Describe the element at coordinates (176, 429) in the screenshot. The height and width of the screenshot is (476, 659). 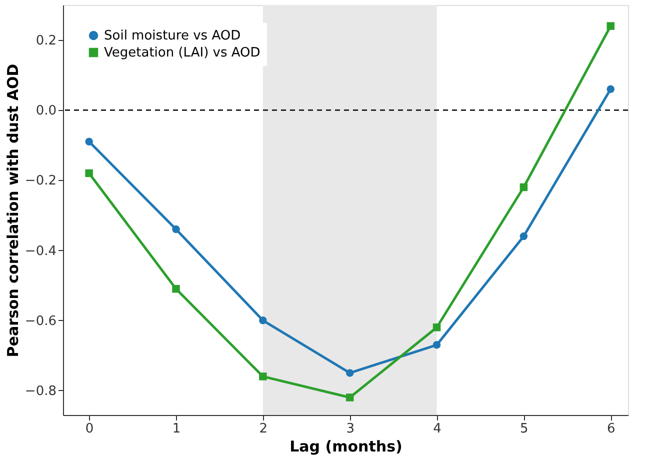
I see `x-tick-label: 1` at that location.